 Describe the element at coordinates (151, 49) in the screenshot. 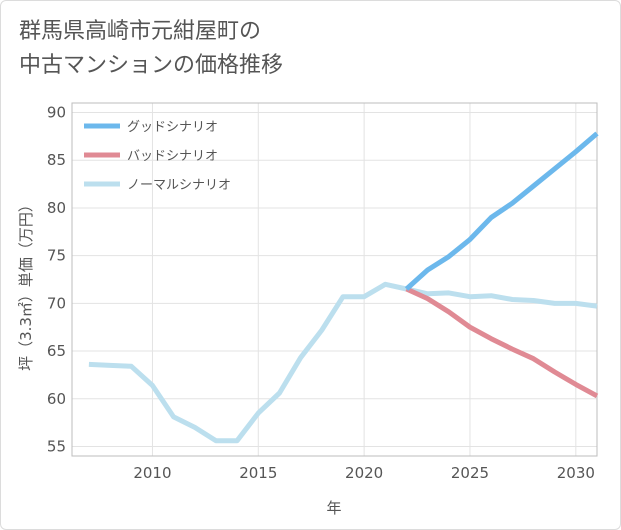

I see `chart-title: 群馬県高崎市元紺屋町の 中古マンションの価格推移` at that location.